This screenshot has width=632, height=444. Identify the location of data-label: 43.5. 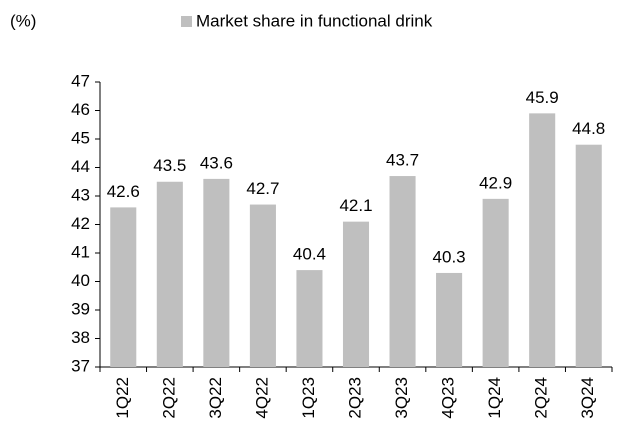
(169, 165).